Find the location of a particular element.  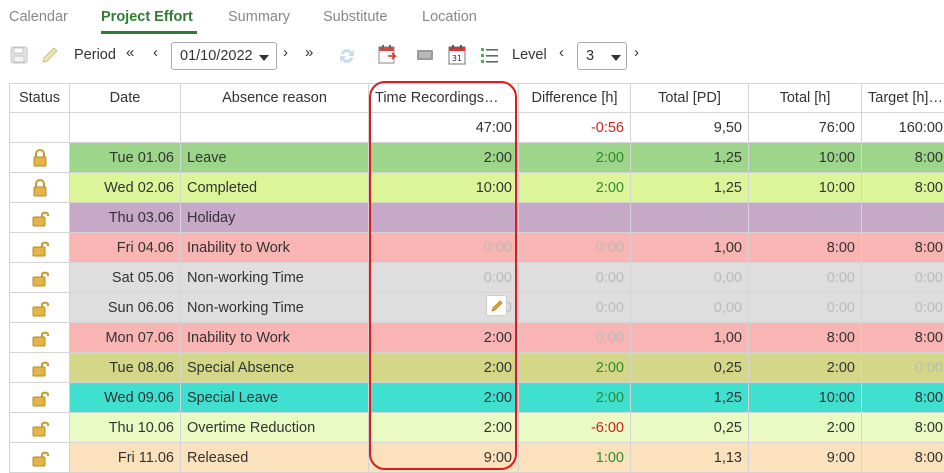

absence-reason-cell: Special Absence is located at coordinates (274, 367).